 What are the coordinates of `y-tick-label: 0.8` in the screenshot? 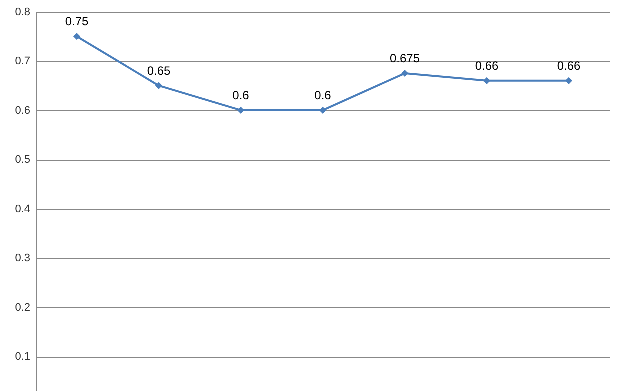 It's located at (22, 12).